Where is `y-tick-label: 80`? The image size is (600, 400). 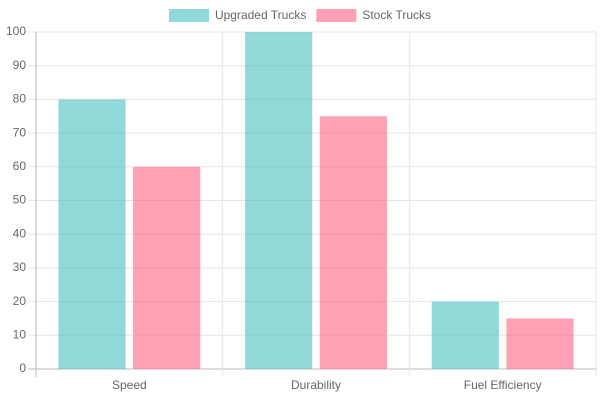 y-tick-label: 80 is located at coordinates (20, 99).